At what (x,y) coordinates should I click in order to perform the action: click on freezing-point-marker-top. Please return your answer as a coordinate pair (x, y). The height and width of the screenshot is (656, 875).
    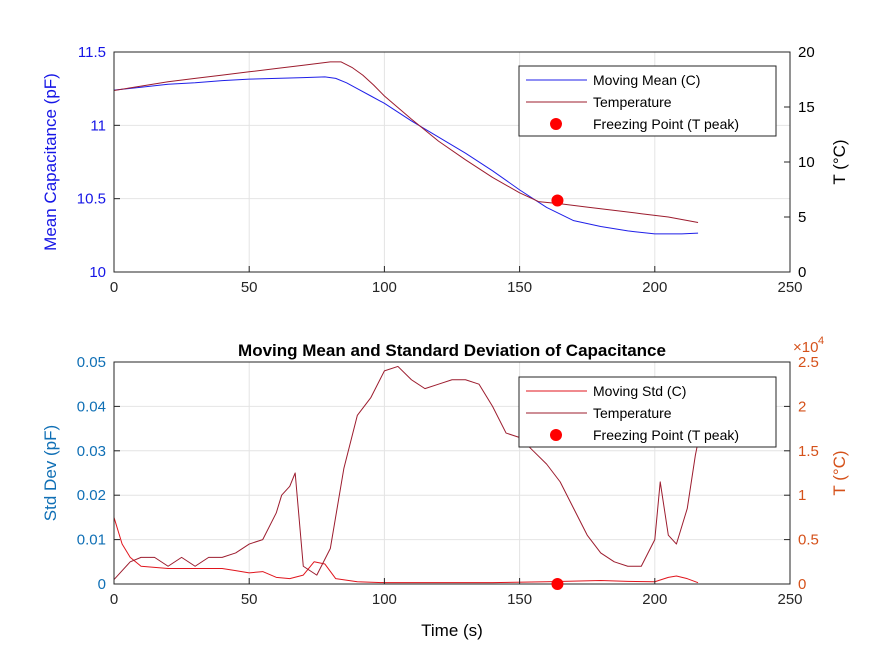
    Looking at the image, I should click on (557, 200).